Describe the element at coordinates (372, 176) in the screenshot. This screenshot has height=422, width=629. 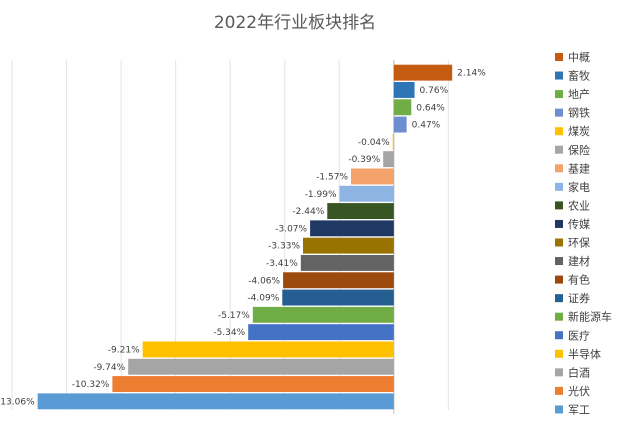
I see `bar-基建` at that location.